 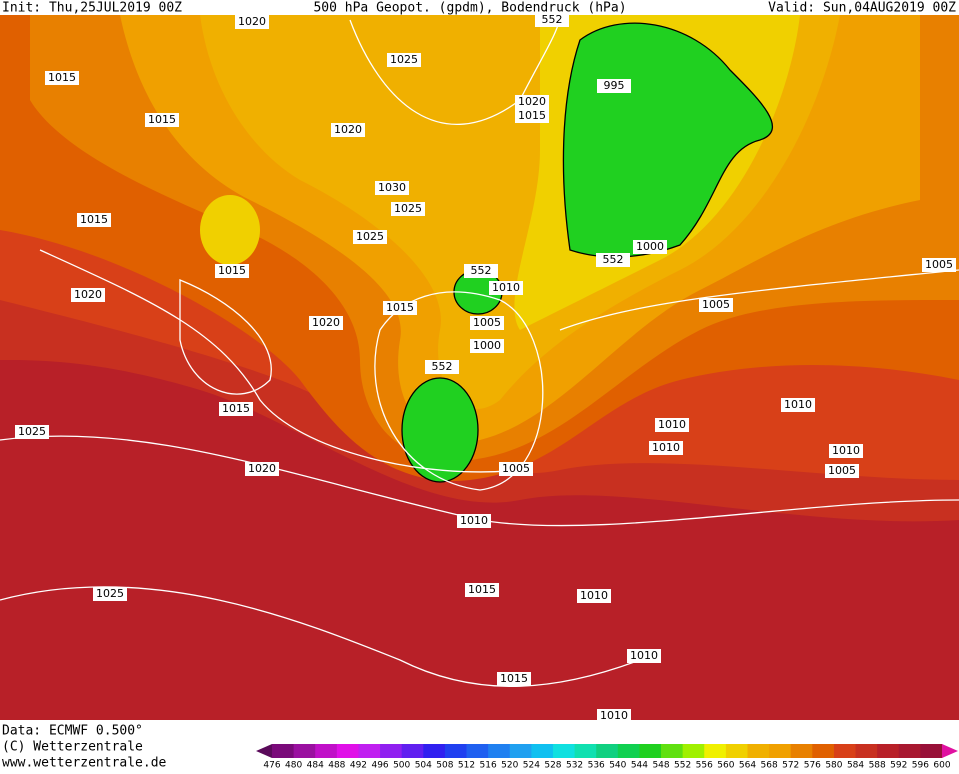 I want to click on colorbar-label: 584, so click(x=855, y=766).